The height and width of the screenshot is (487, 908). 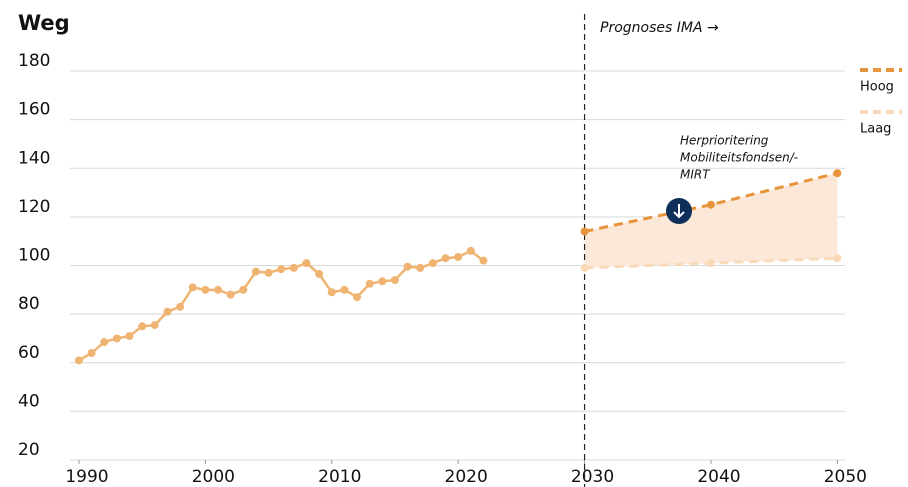 I want to click on legend-label: Laag, so click(x=875, y=129).